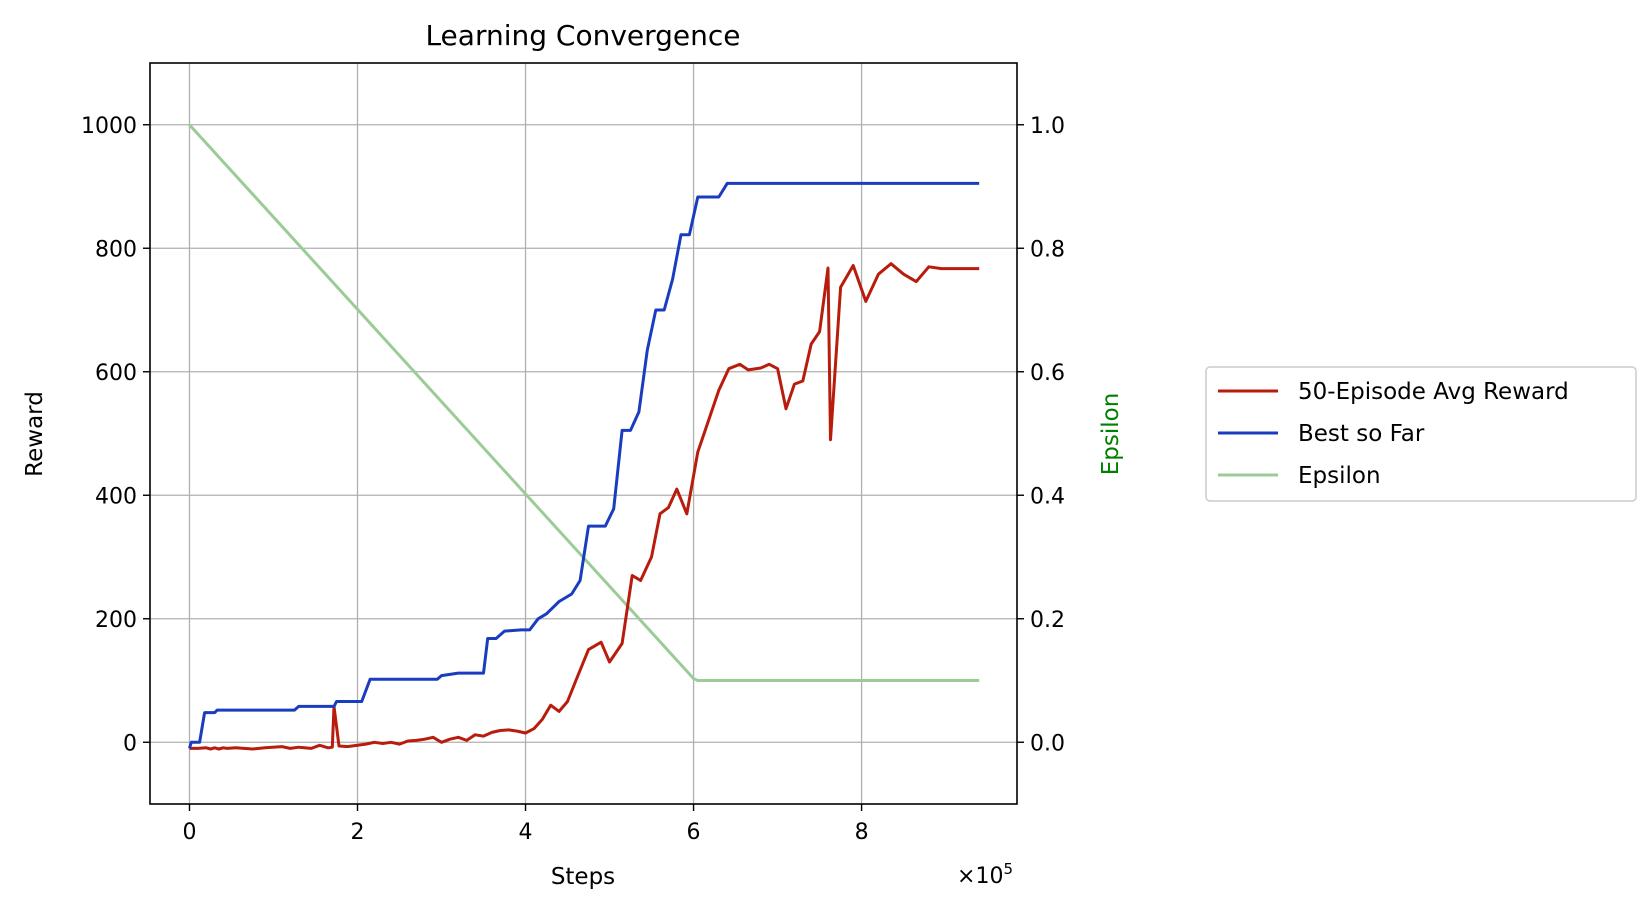 This screenshot has height=908, width=1646. What do you see at coordinates (526, 832) in the screenshot?
I see `x-tick-label: 4` at bounding box center [526, 832].